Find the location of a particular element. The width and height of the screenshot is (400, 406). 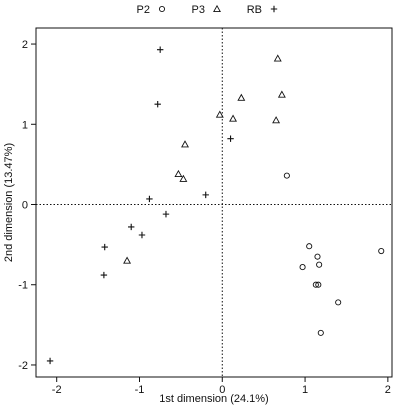

x-axis-label: 1st dimension (24.1%) is located at coordinates (213, 399).